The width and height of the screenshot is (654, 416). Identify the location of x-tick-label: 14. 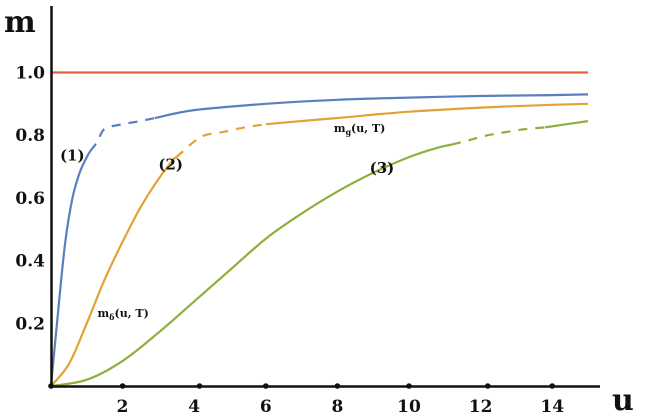
(552, 406).